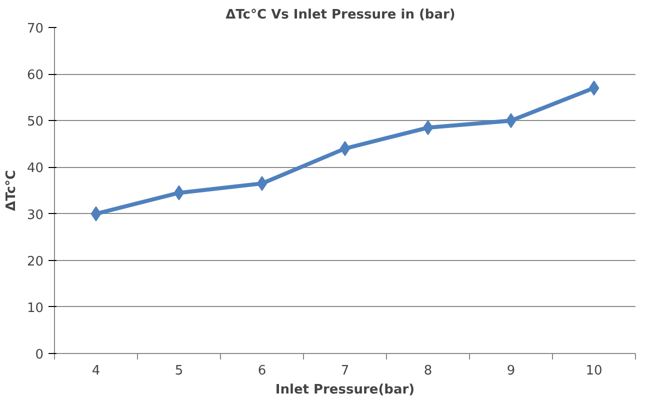 The image size is (655, 410). Describe the element at coordinates (262, 371) in the screenshot. I see `x-tick-label: 6` at that location.